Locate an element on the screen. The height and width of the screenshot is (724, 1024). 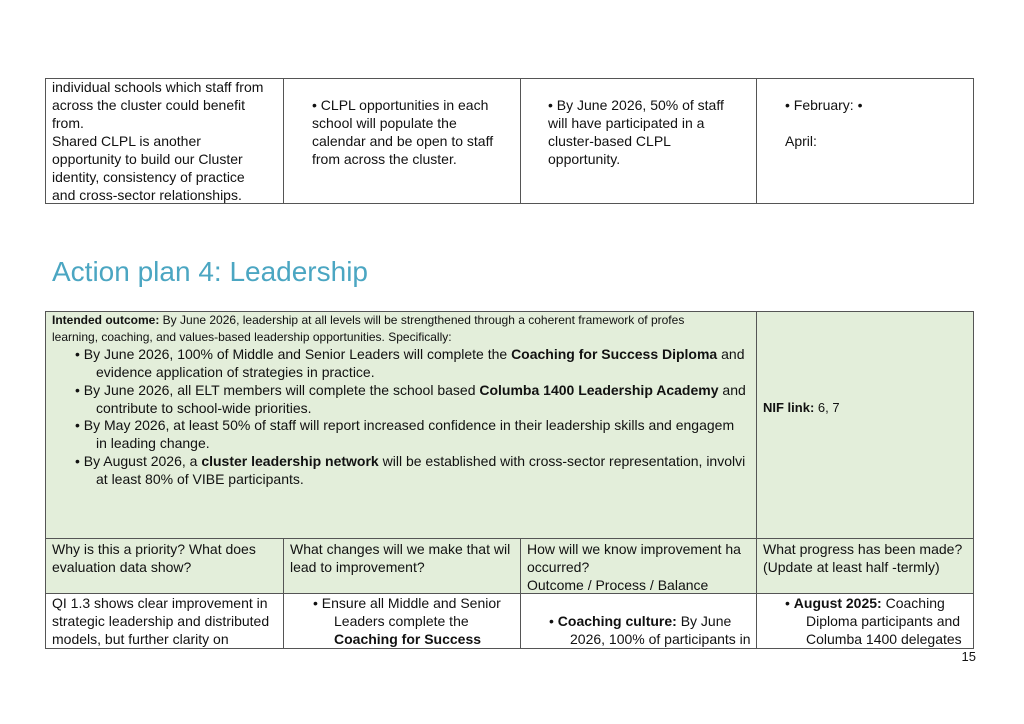
text-segment: opportunity to build our Cluster is located at coordinates (147, 159).